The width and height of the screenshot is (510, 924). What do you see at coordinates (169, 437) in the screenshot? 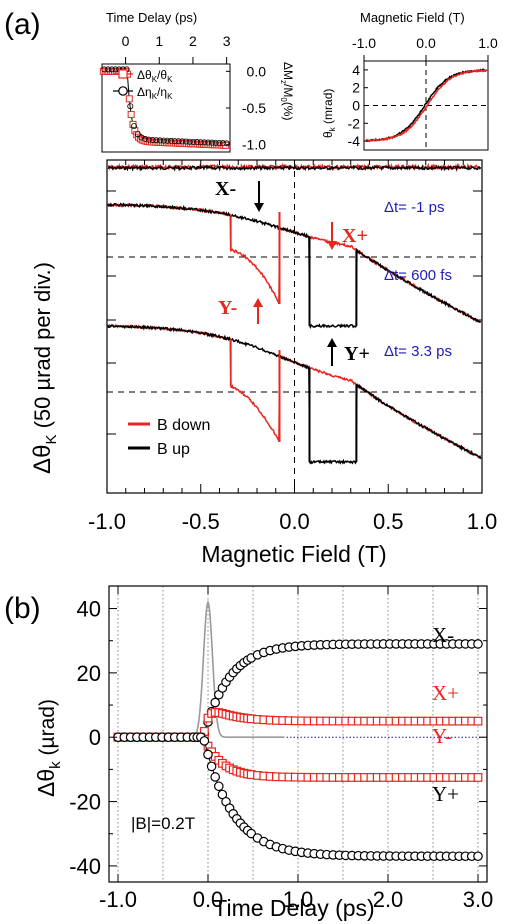
I see `panel-a-legend: B down B up` at bounding box center [169, 437].